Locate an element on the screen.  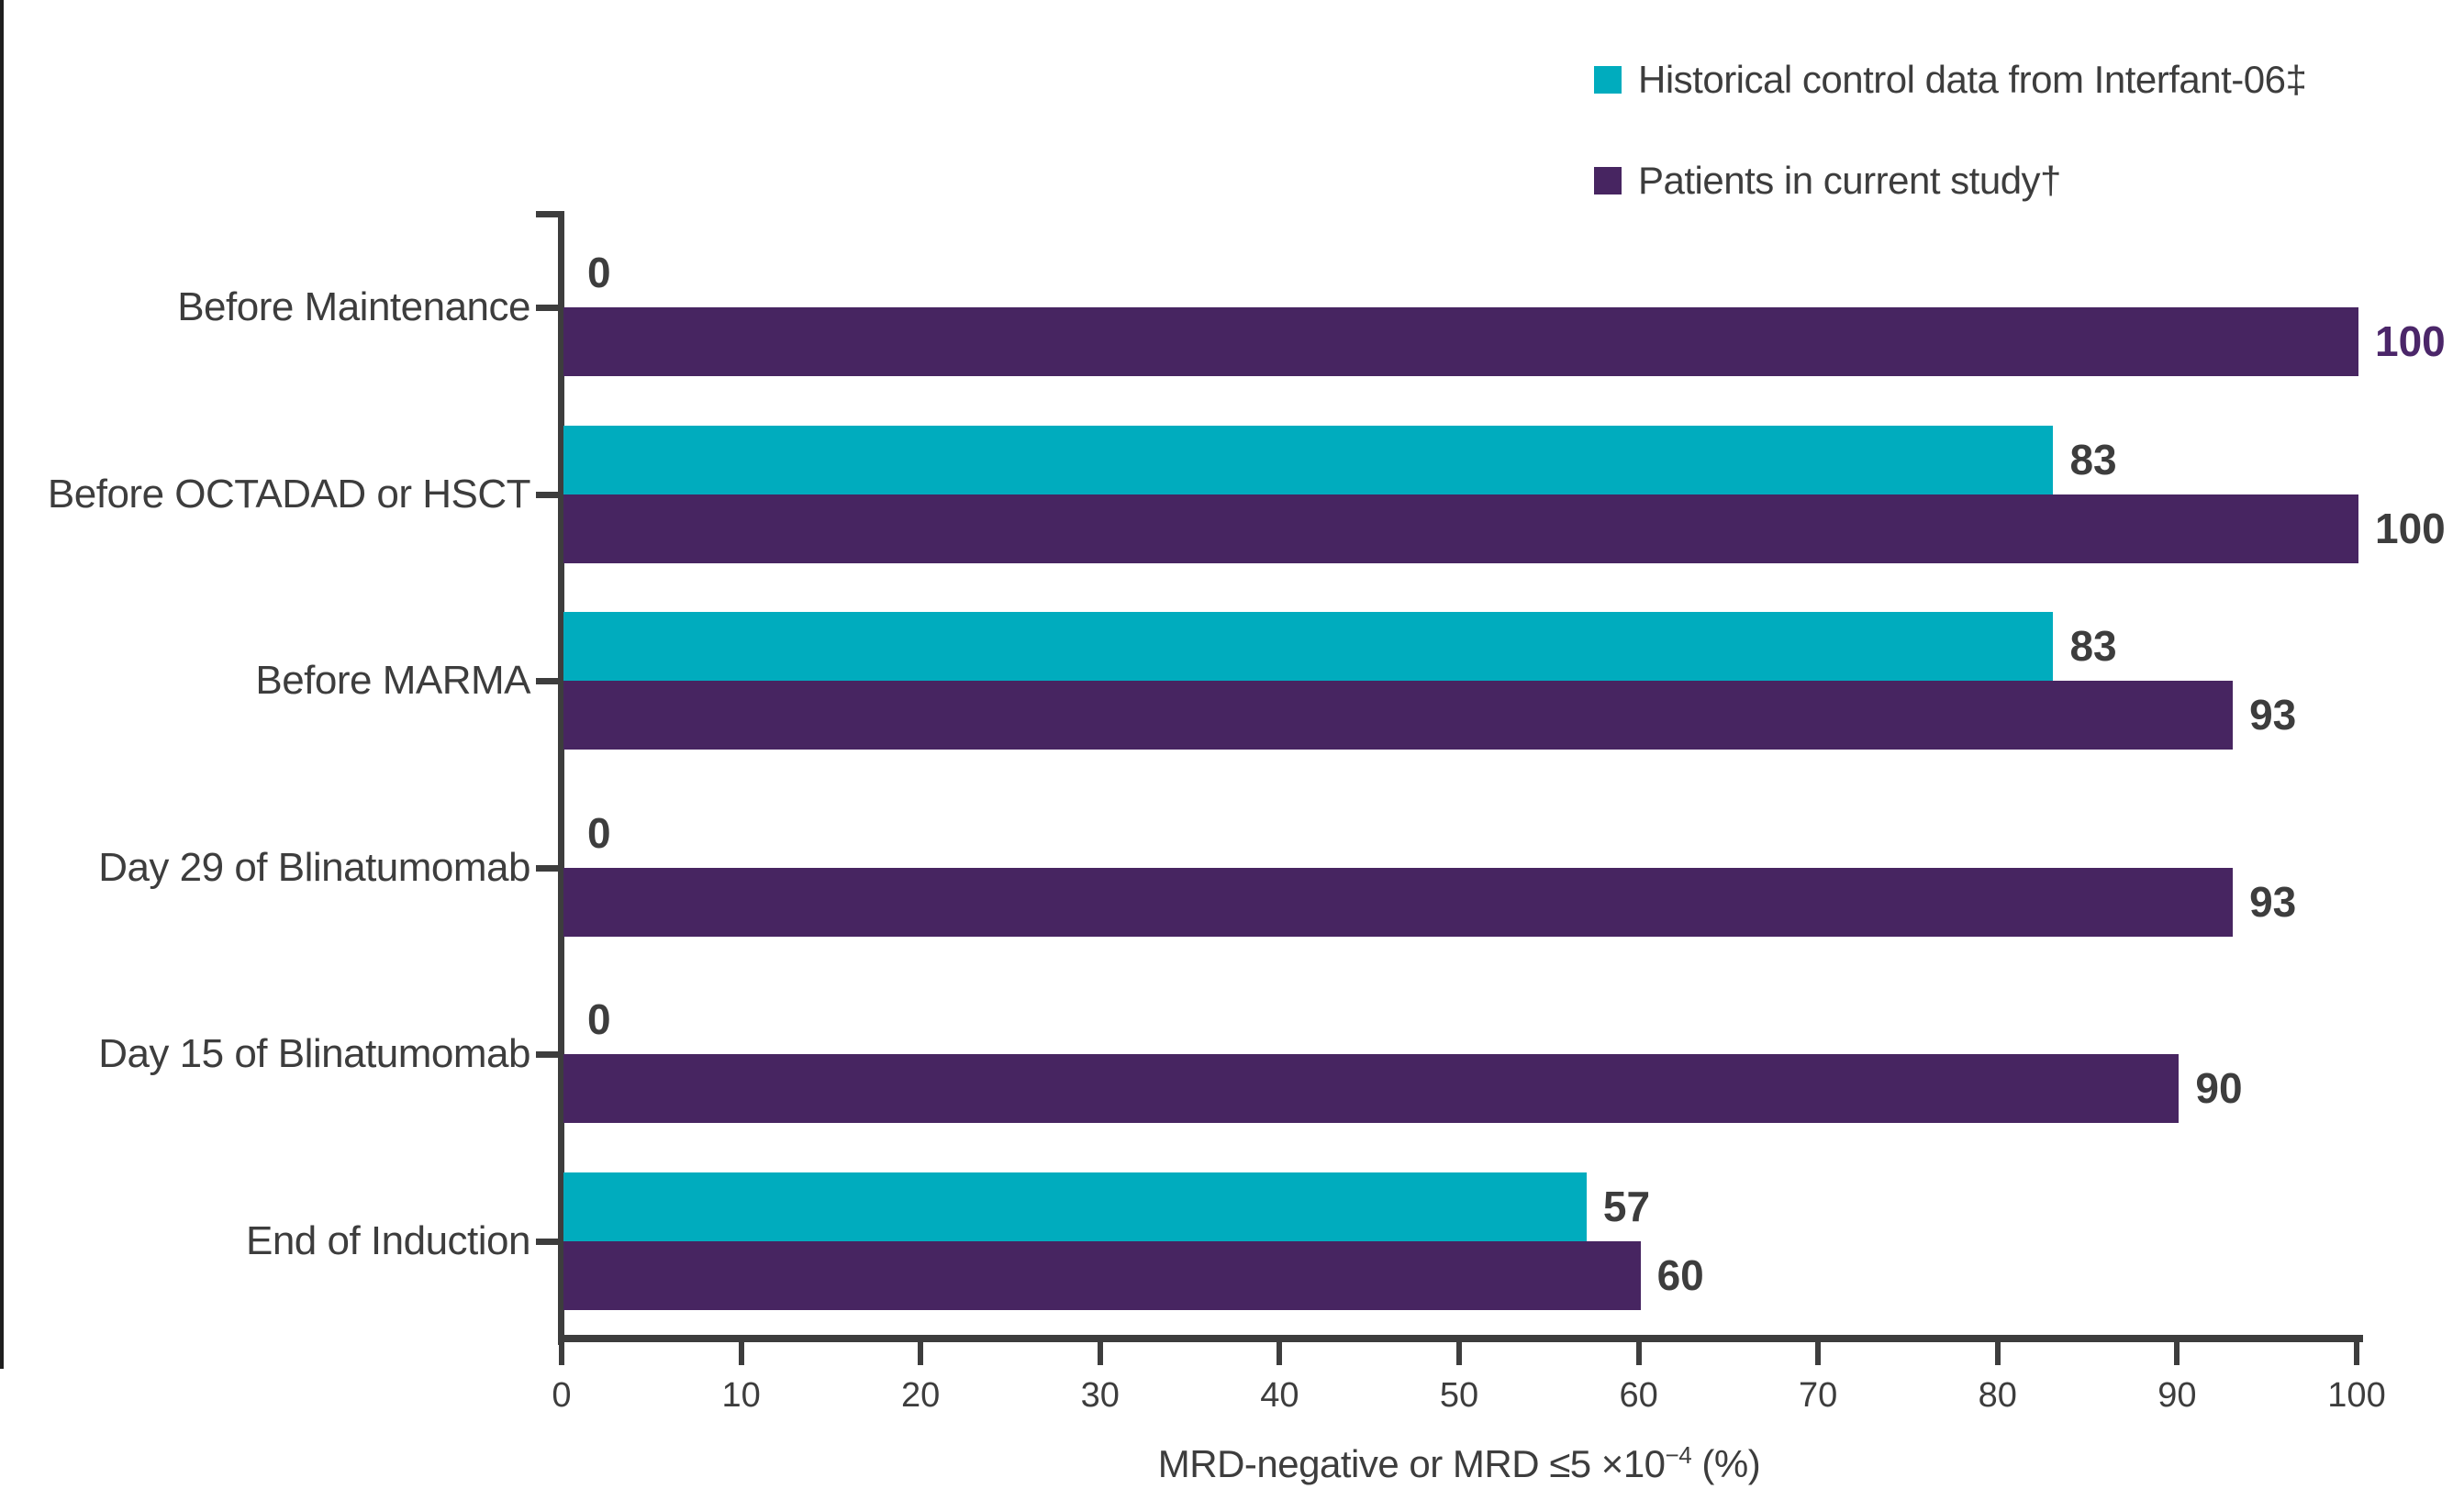
x-axis-tick-label: 10 is located at coordinates (741, 1395).